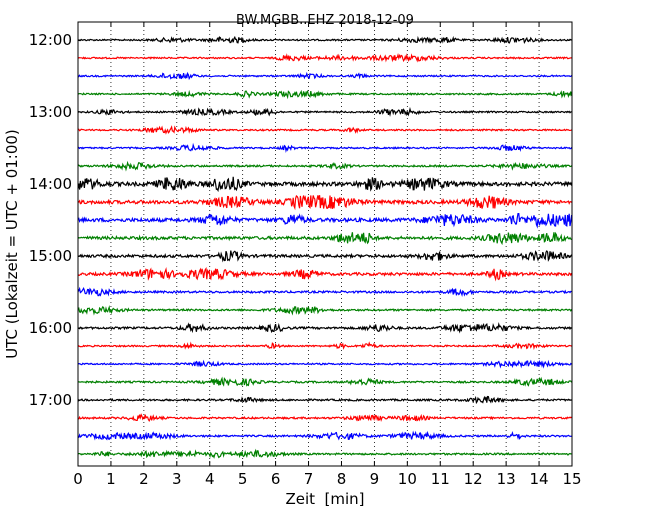  Describe the element at coordinates (50, 40) in the screenshot. I see `y-tick-label: 12:00` at that location.